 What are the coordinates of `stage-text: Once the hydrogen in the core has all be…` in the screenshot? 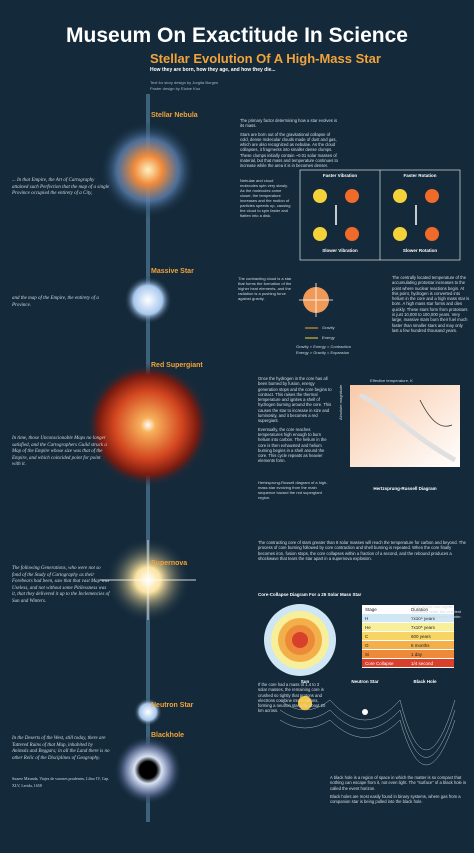 It's located at (296, 421).